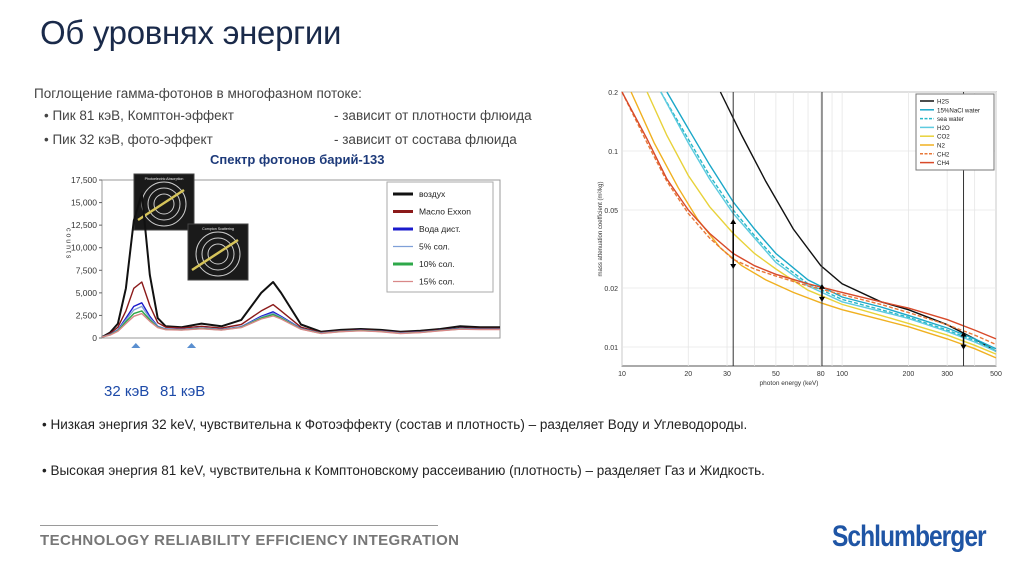 This screenshot has width=1024, height=574. I want to click on energy-label-32: 32 кэВ, so click(127, 391).